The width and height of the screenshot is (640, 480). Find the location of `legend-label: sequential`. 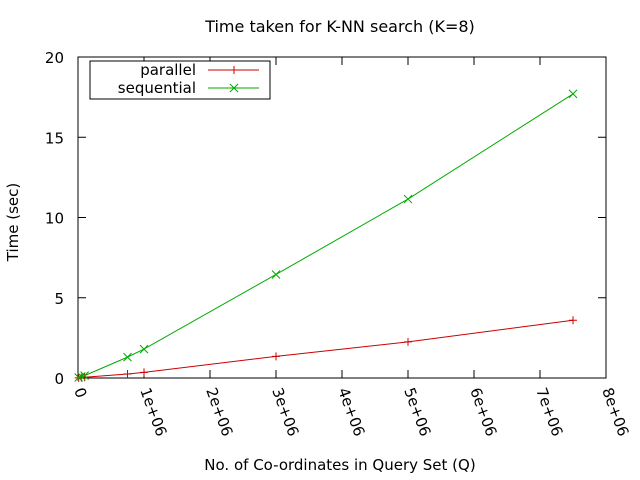

legend-label: sequential is located at coordinates (157, 88).